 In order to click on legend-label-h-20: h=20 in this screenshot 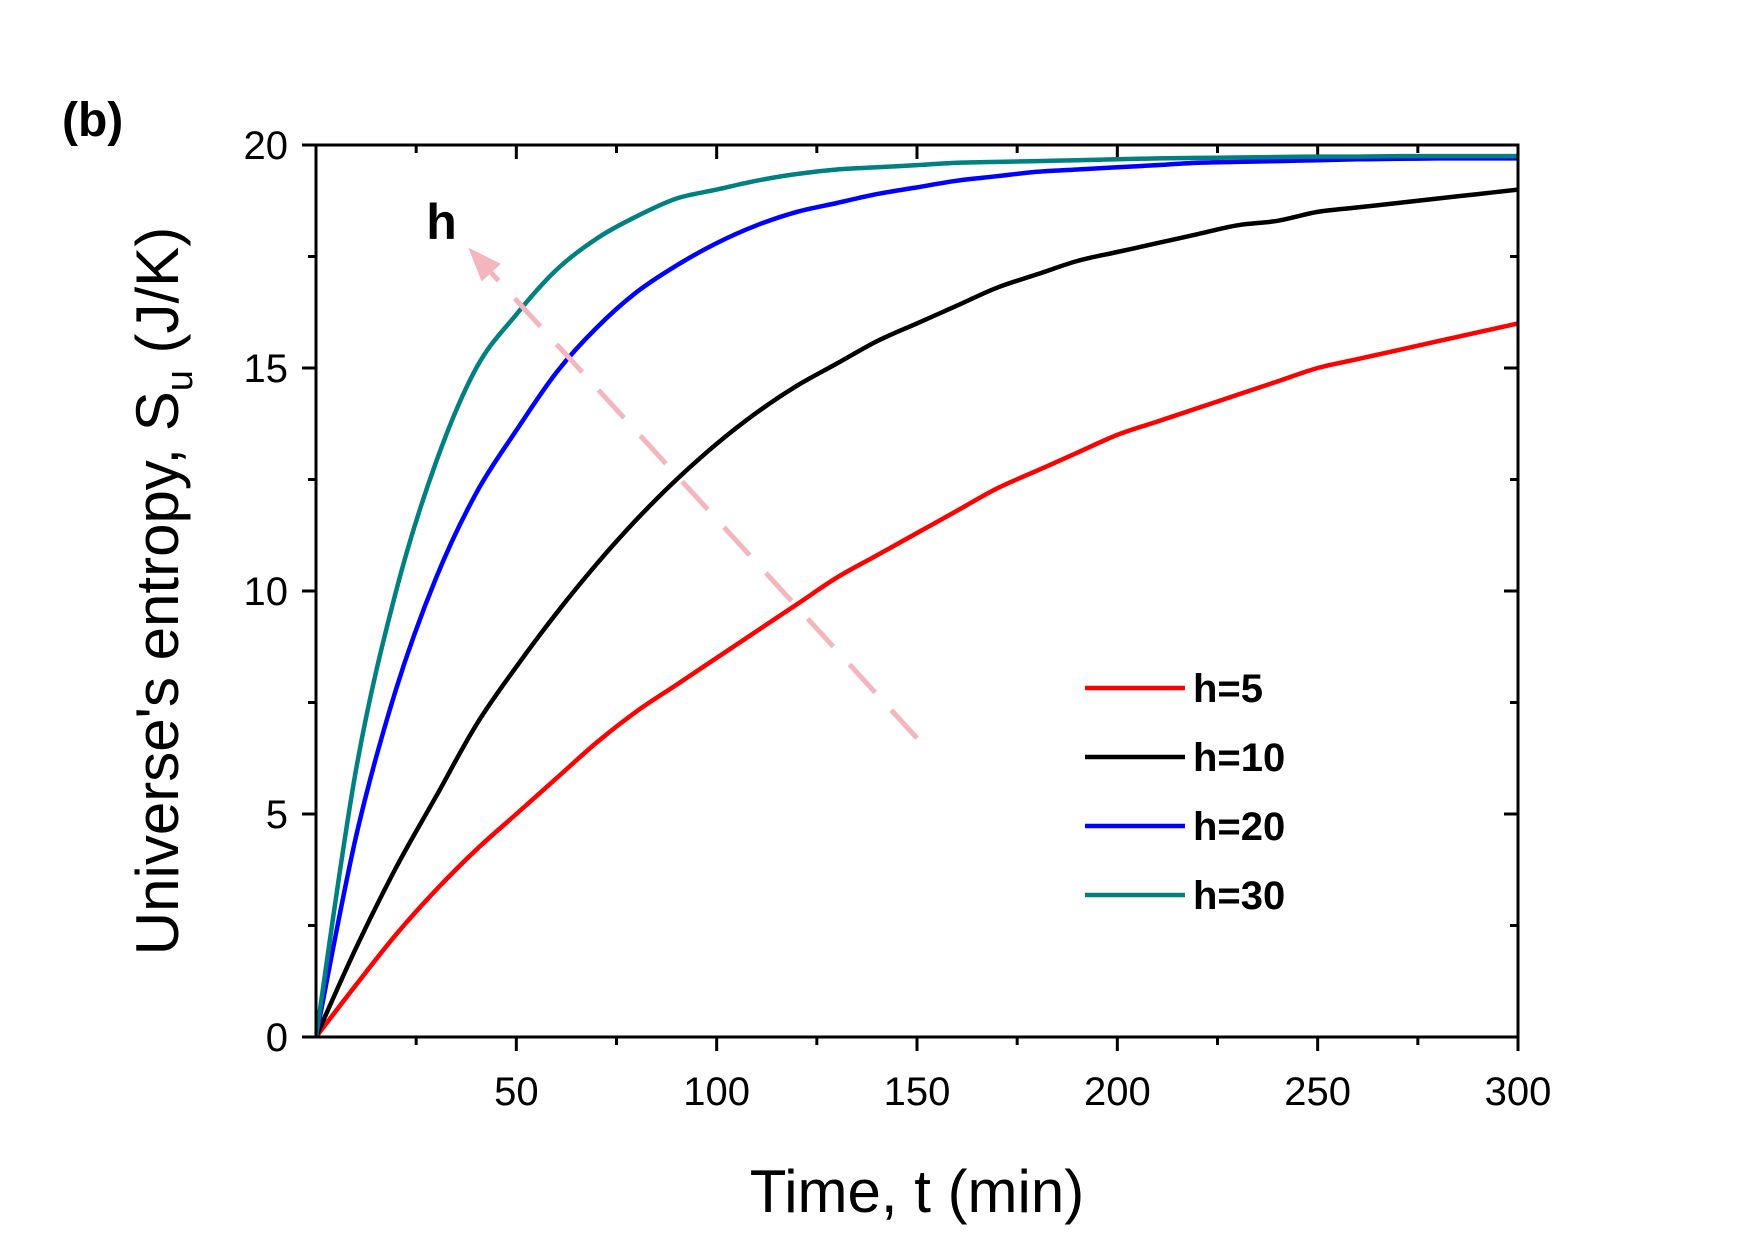, I will do `click(1239, 827)`.